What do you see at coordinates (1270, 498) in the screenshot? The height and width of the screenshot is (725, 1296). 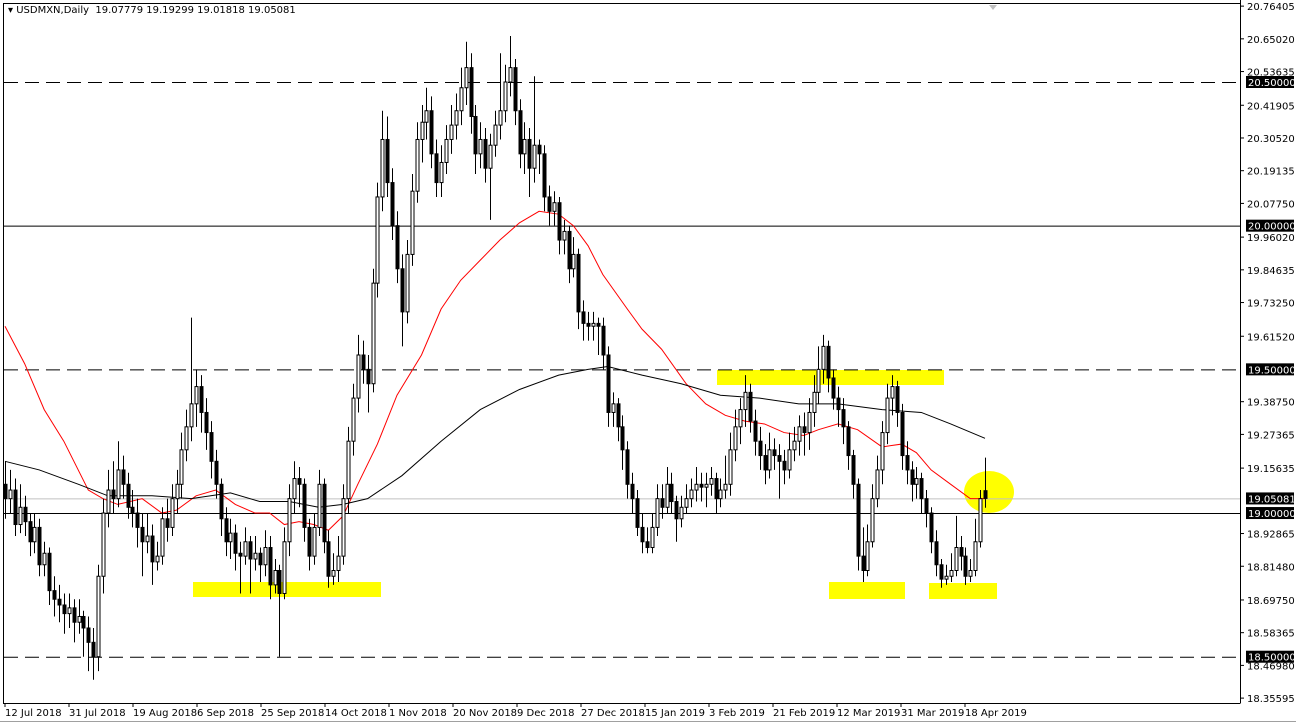 I see `price-tag-background` at bounding box center [1270, 498].